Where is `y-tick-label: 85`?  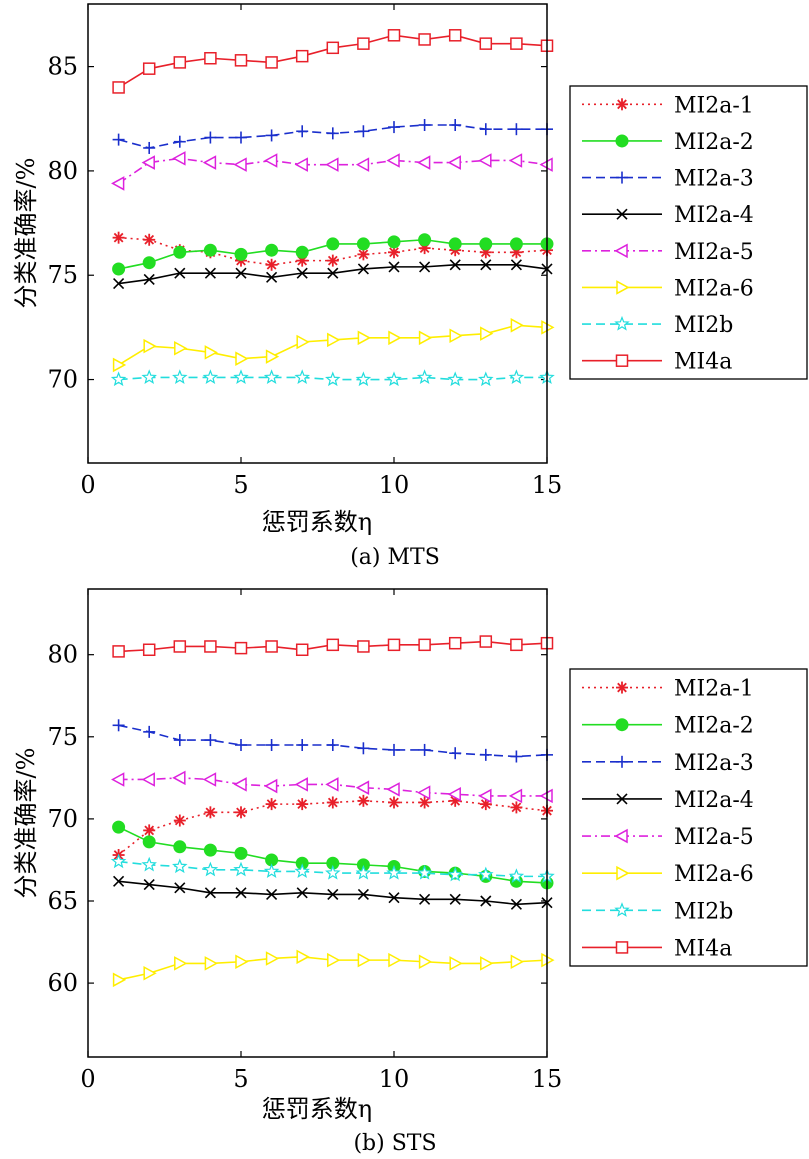
y-tick-label: 85 is located at coordinates (62, 67).